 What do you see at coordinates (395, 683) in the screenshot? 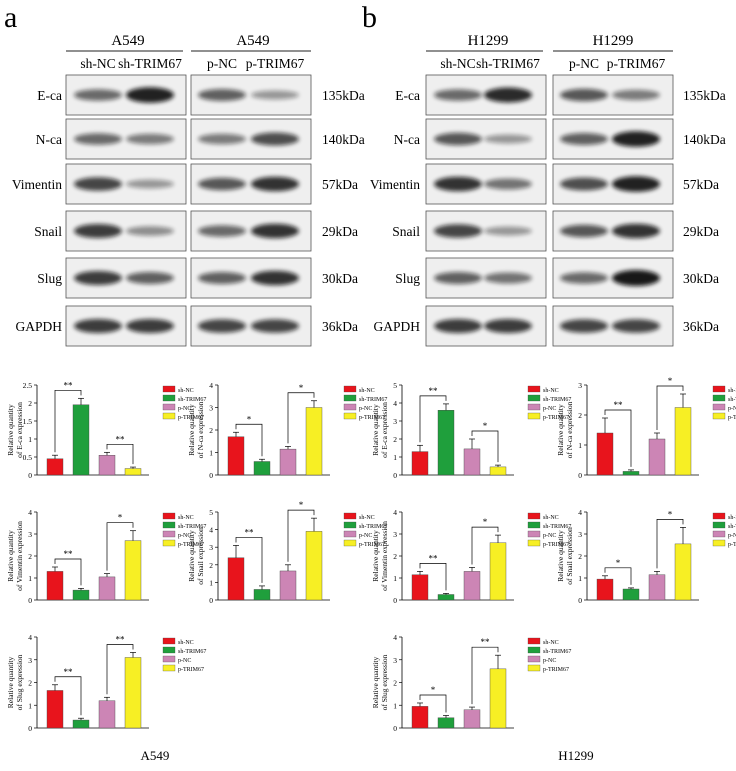
I see `y-tick-label: 2` at bounding box center [395, 683].